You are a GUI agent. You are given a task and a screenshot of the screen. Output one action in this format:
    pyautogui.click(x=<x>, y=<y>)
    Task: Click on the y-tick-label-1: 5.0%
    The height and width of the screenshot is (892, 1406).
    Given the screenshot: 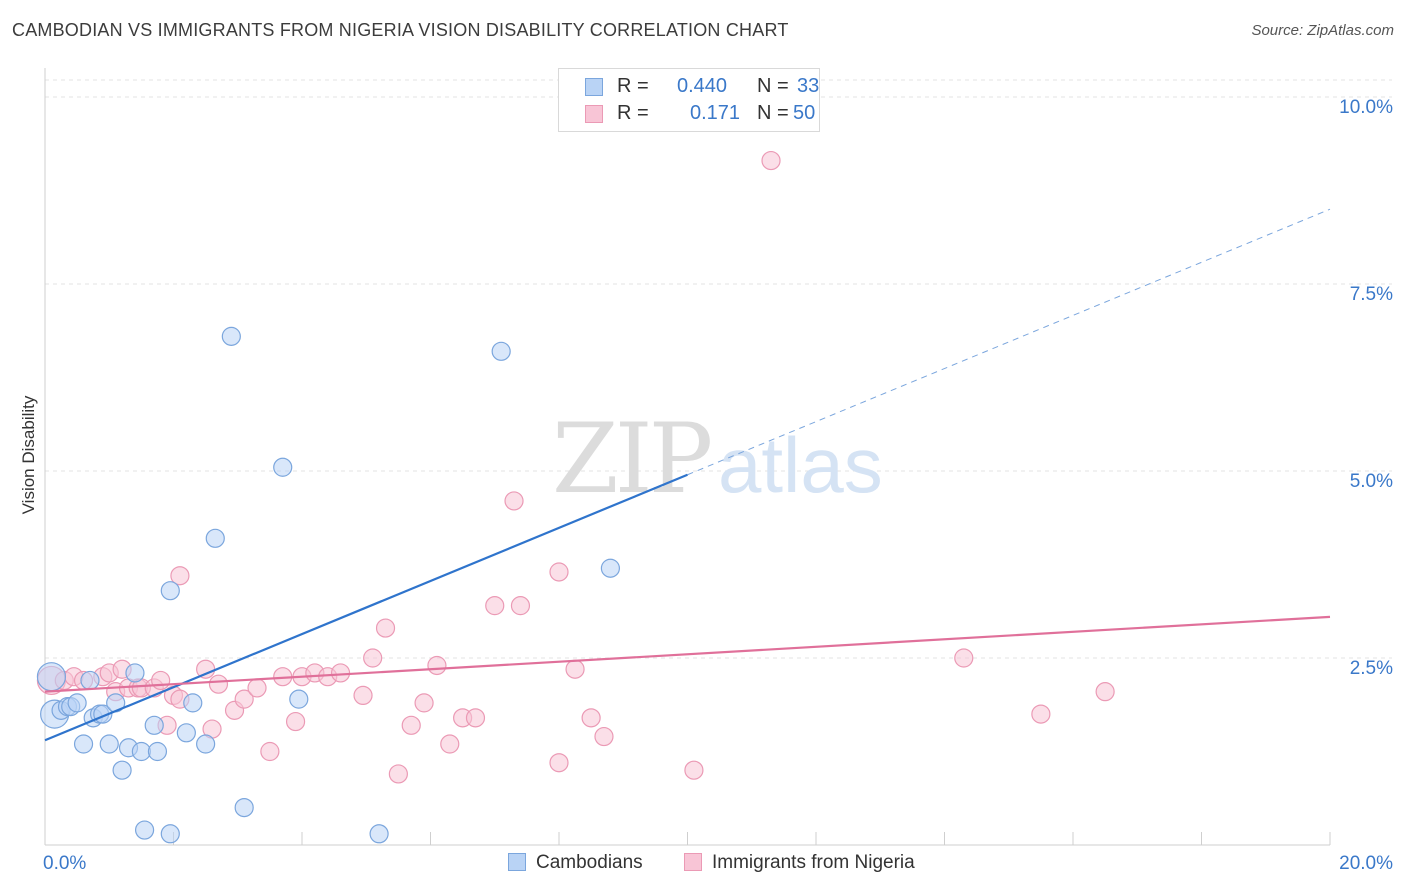 What is the action you would take?
    pyautogui.click(x=1371, y=481)
    